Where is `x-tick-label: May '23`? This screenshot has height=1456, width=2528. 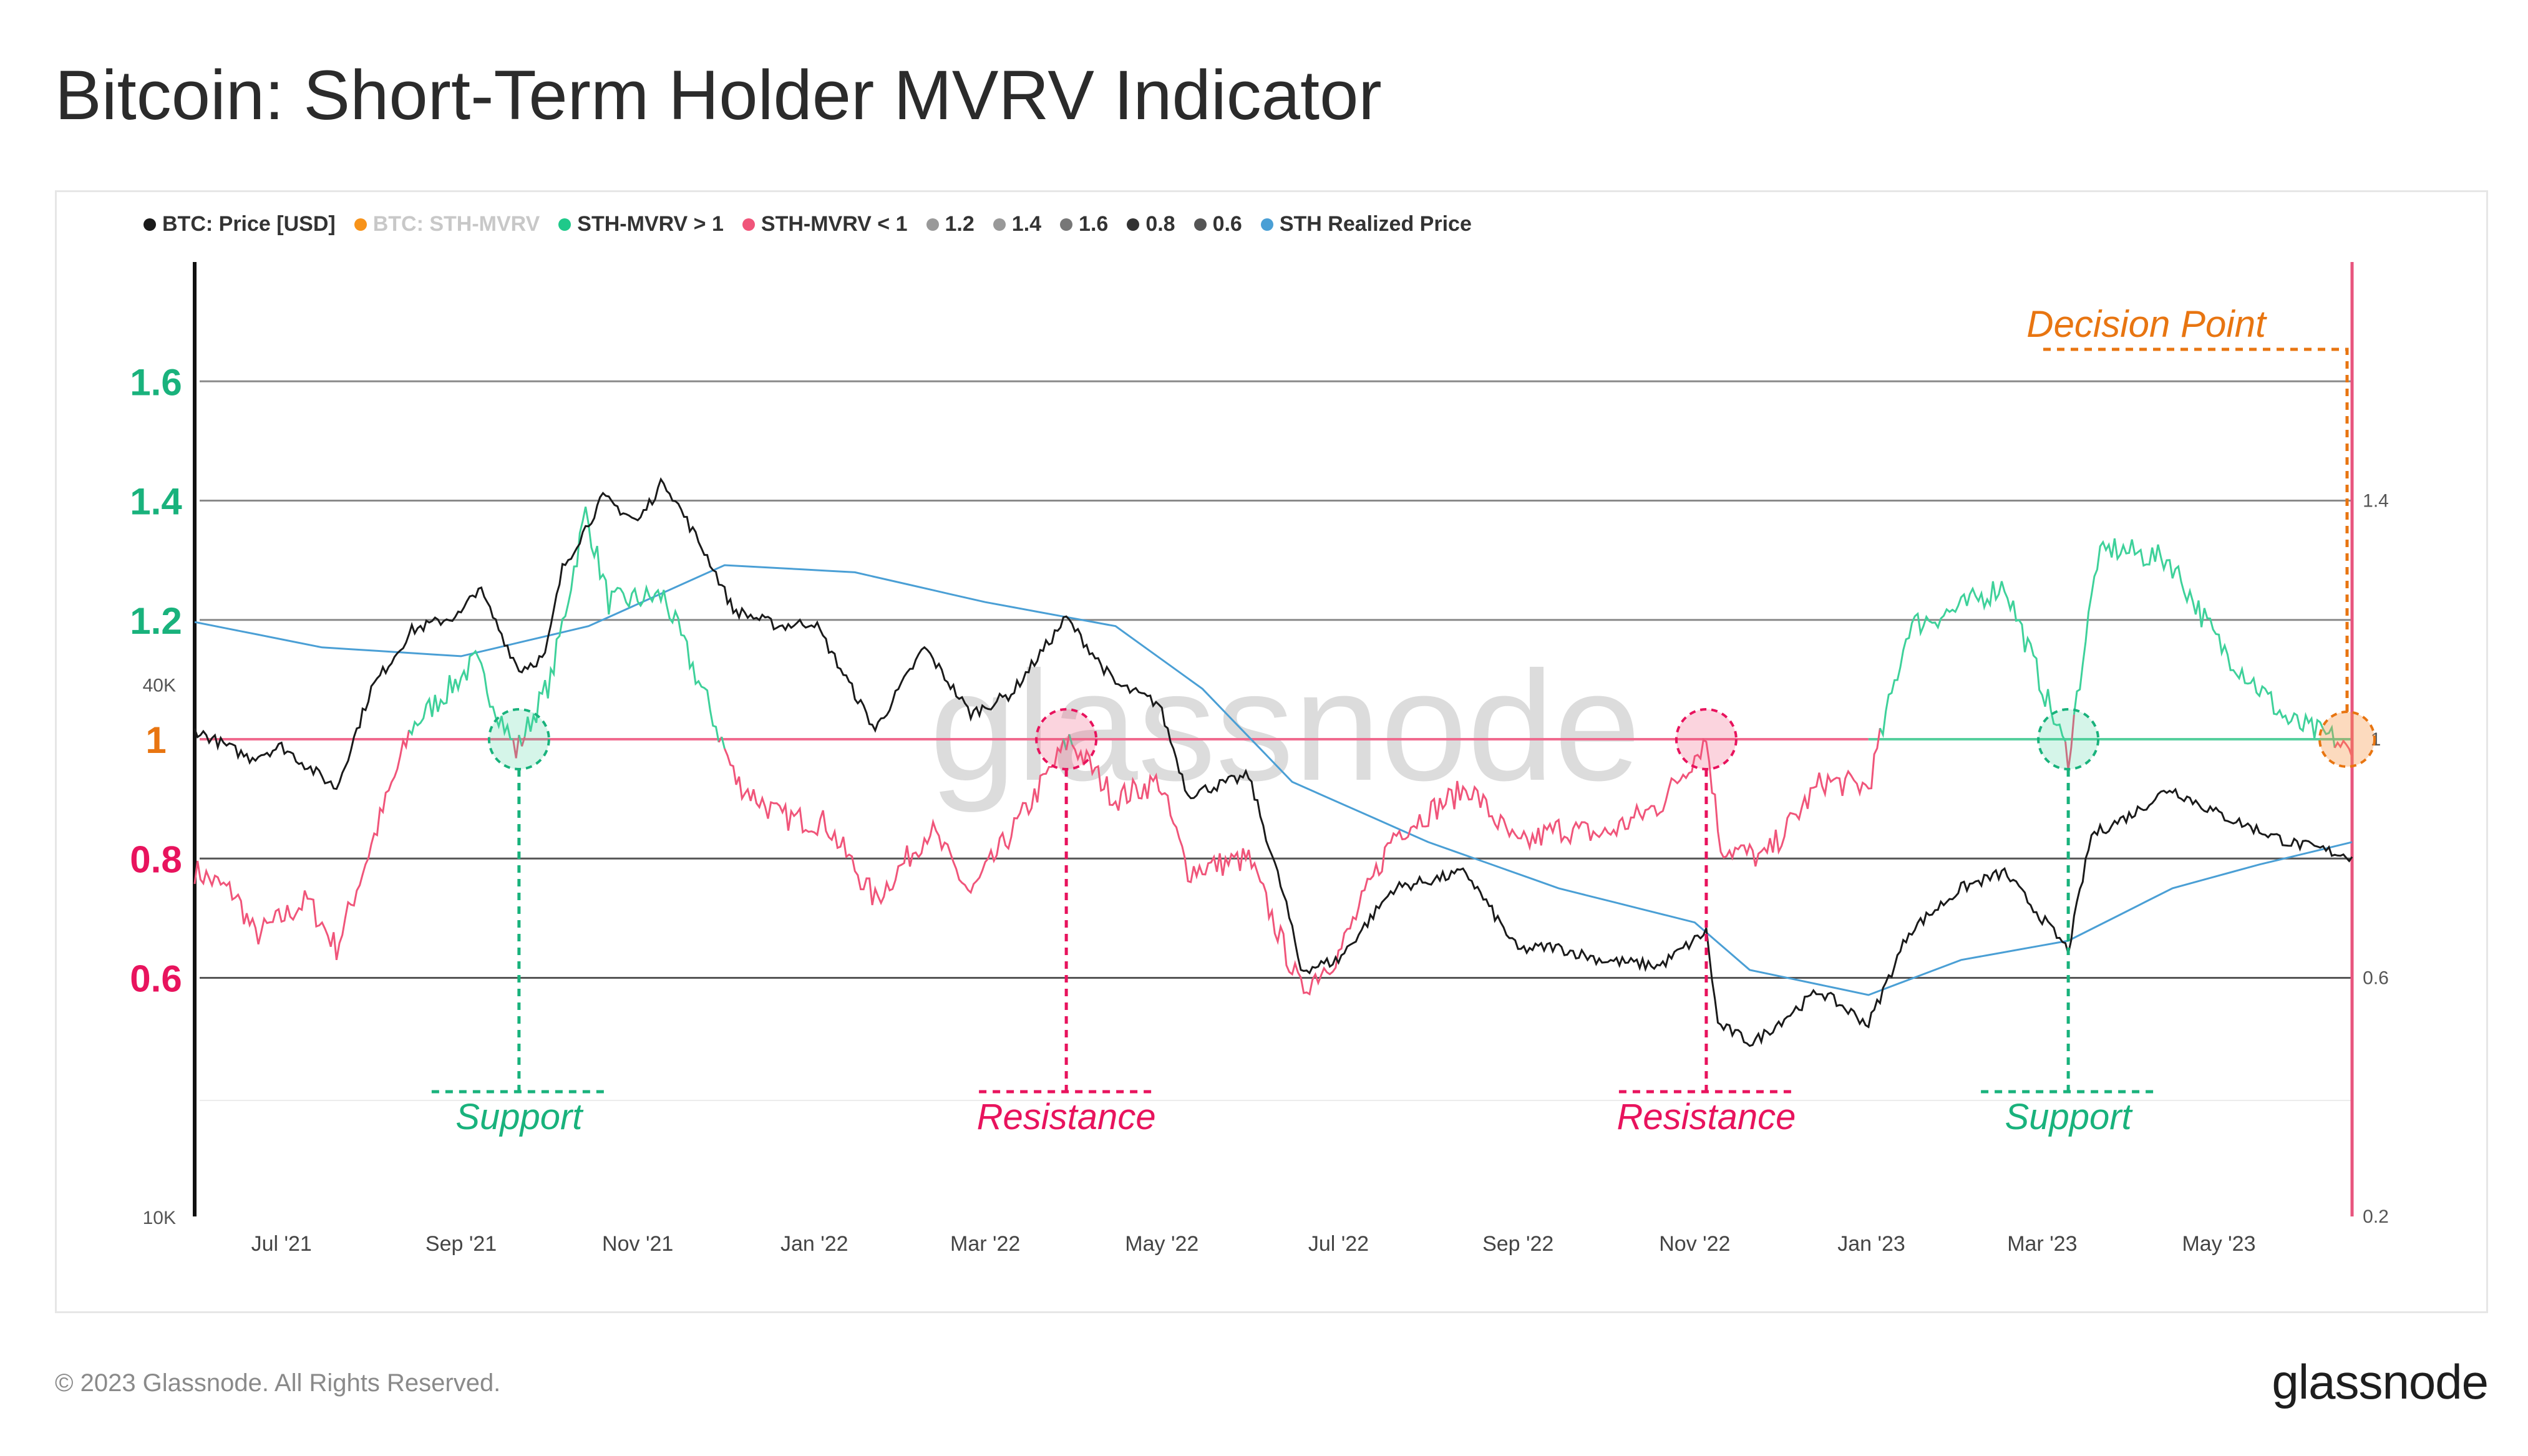 x-tick-label: May '23 is located at coordinates (2218, 1244).